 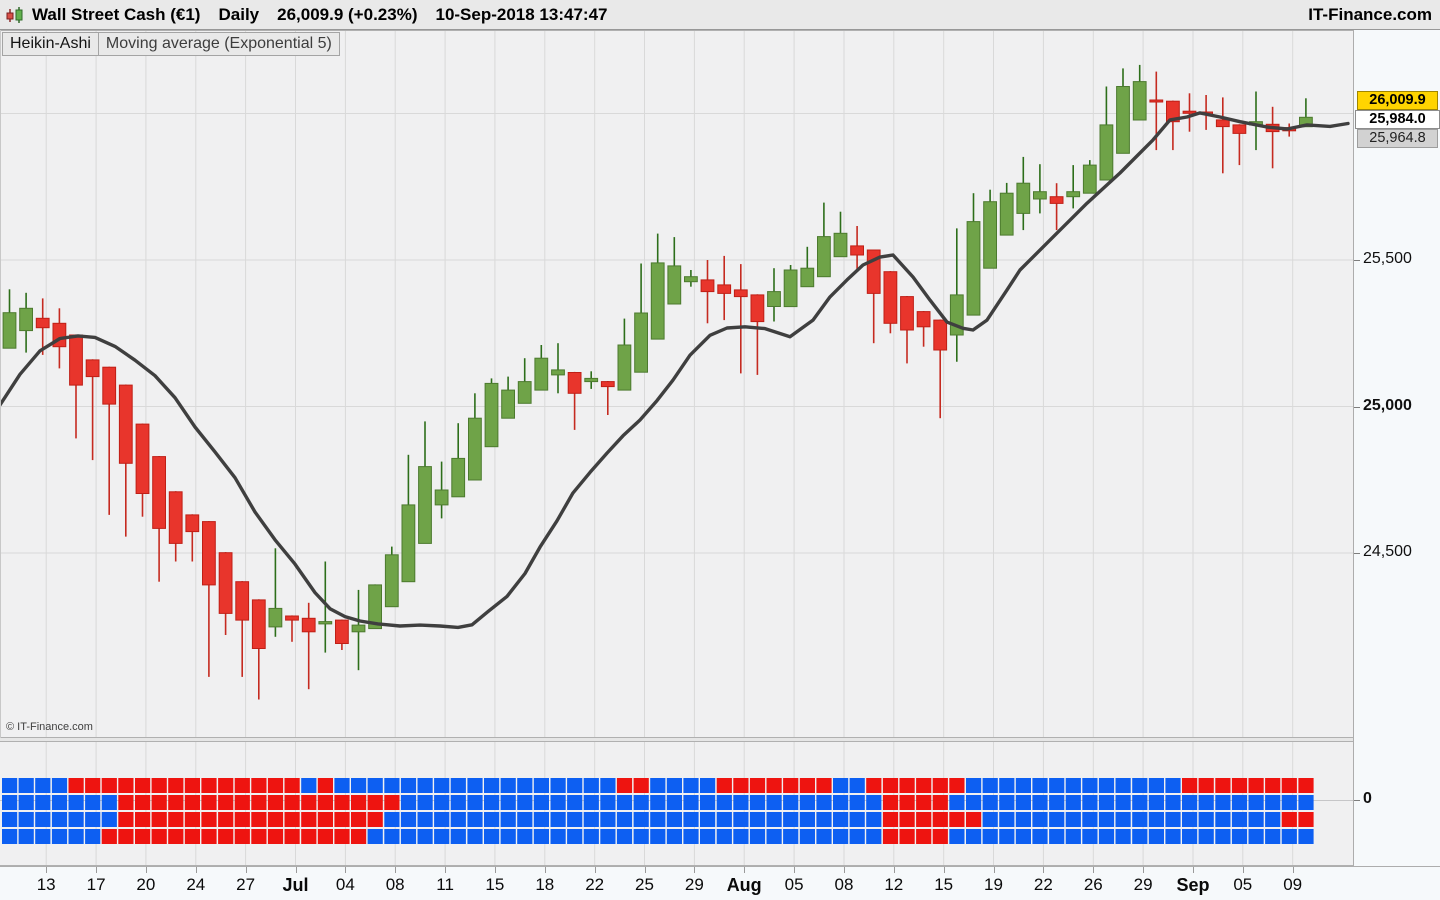 I want to click on indicator-panel, so click(x=676, y=803).